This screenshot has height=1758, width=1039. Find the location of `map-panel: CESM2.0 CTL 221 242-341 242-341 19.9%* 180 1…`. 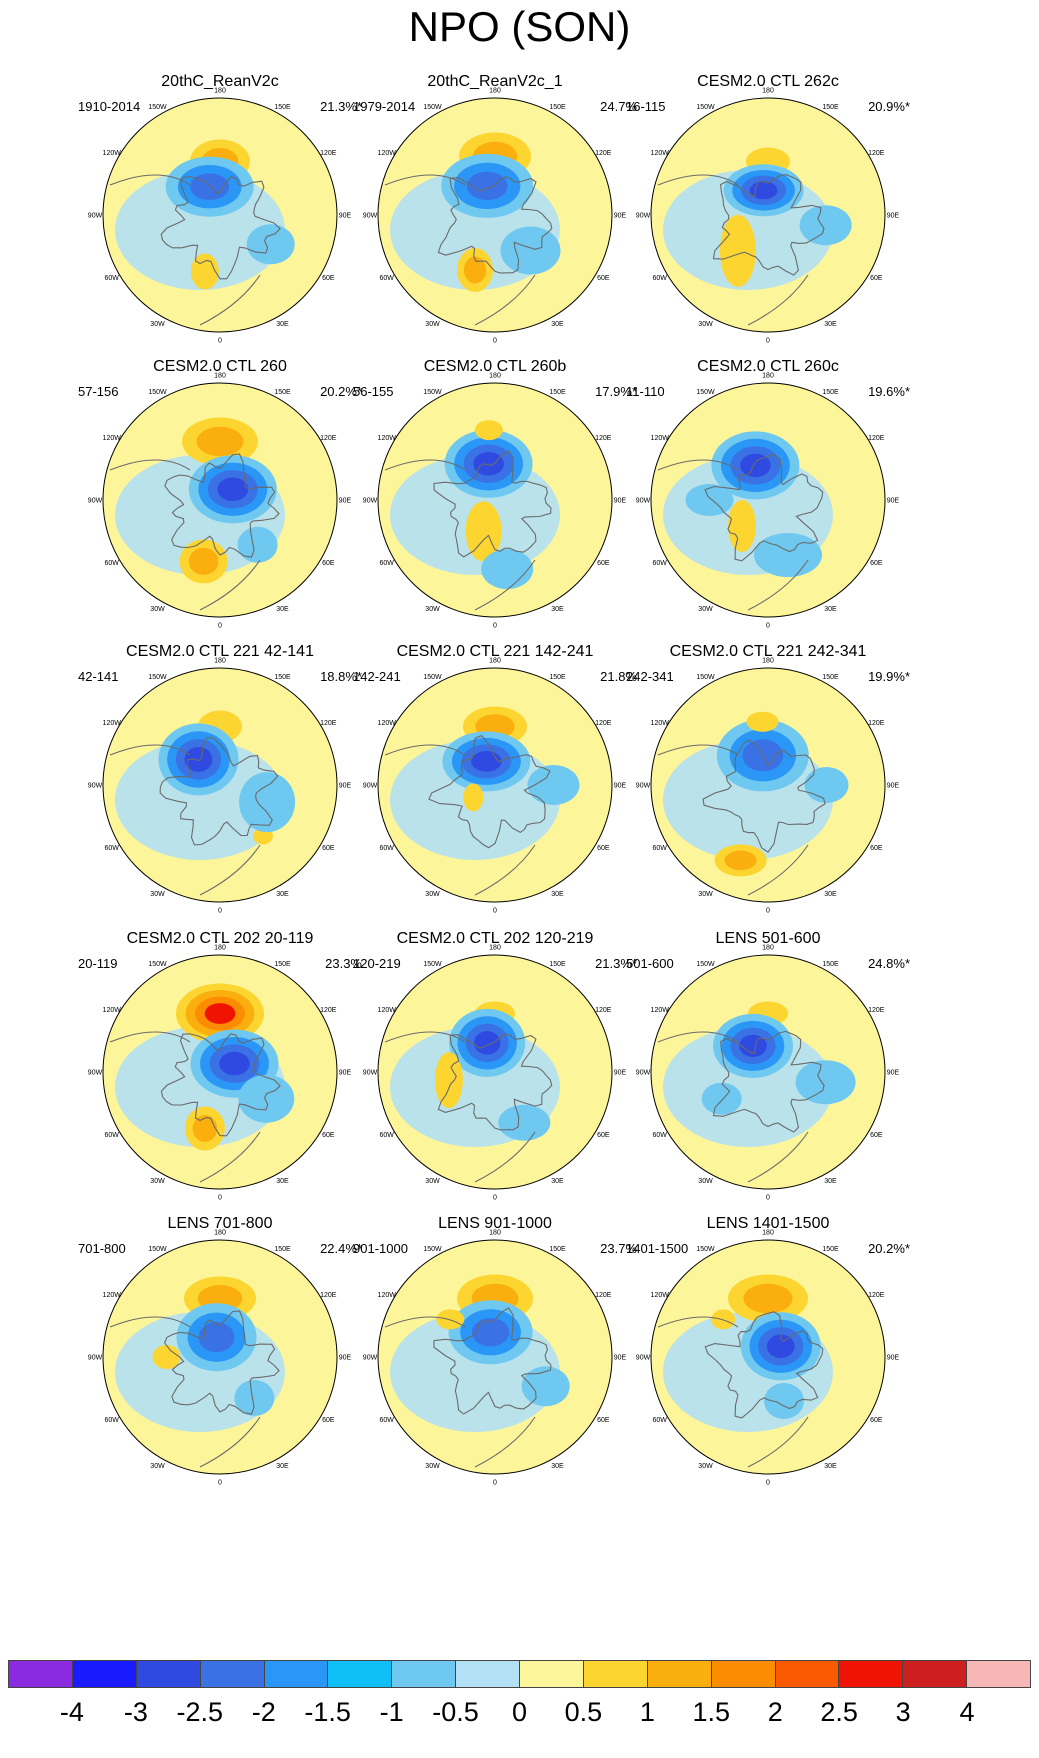

map-panel: CESM2.0 CTL 221 242-341 242-341 19.9%* 180 1… is located at coordinates (768, 793).